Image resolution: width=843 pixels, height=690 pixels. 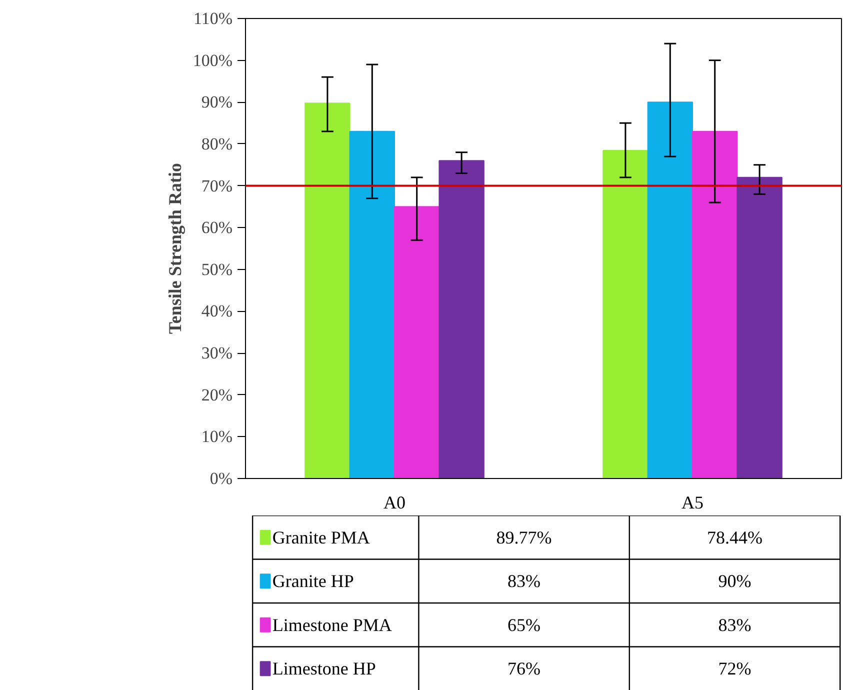 What do you see at coordinates (313, 581) in the screenshot?
I see `legend-label: Granite HP` at bounding box center [313, 581].